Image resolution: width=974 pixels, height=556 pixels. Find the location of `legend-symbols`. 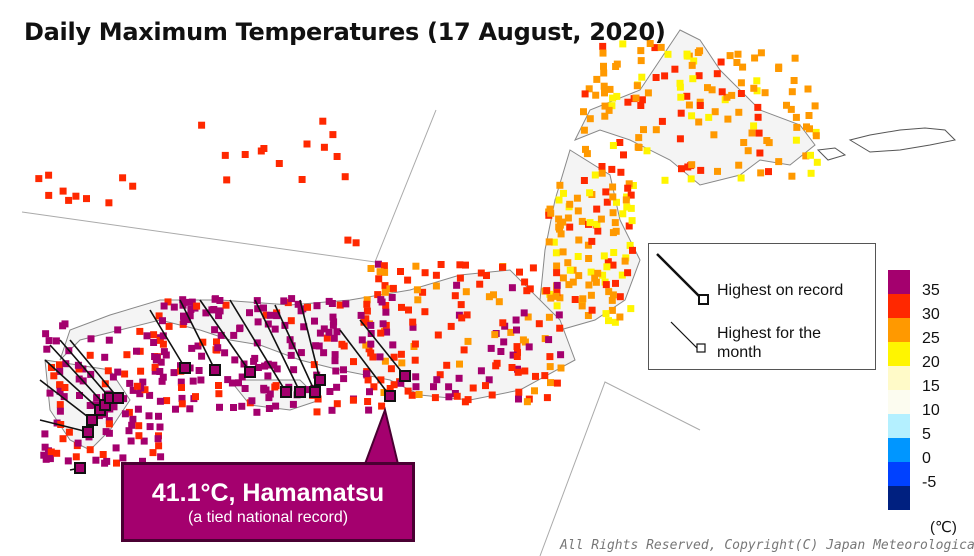

legend-symbols is located at coordinates (682, 303).